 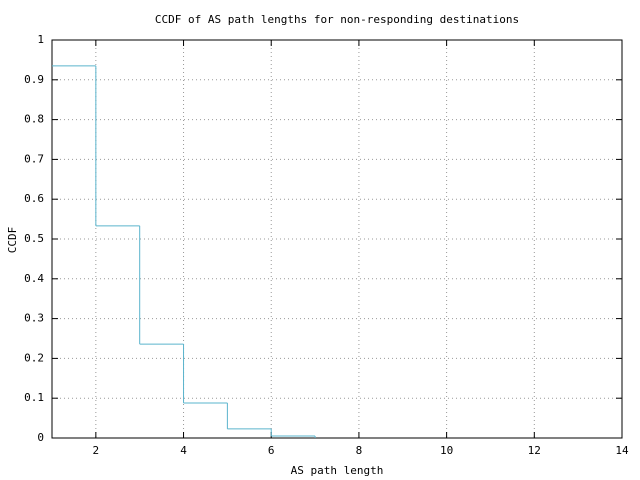 What do you see at coordinates (34, 158) in the screenshot?
I see `y-tick-label: 0.7` at bounding box center [34, 158].